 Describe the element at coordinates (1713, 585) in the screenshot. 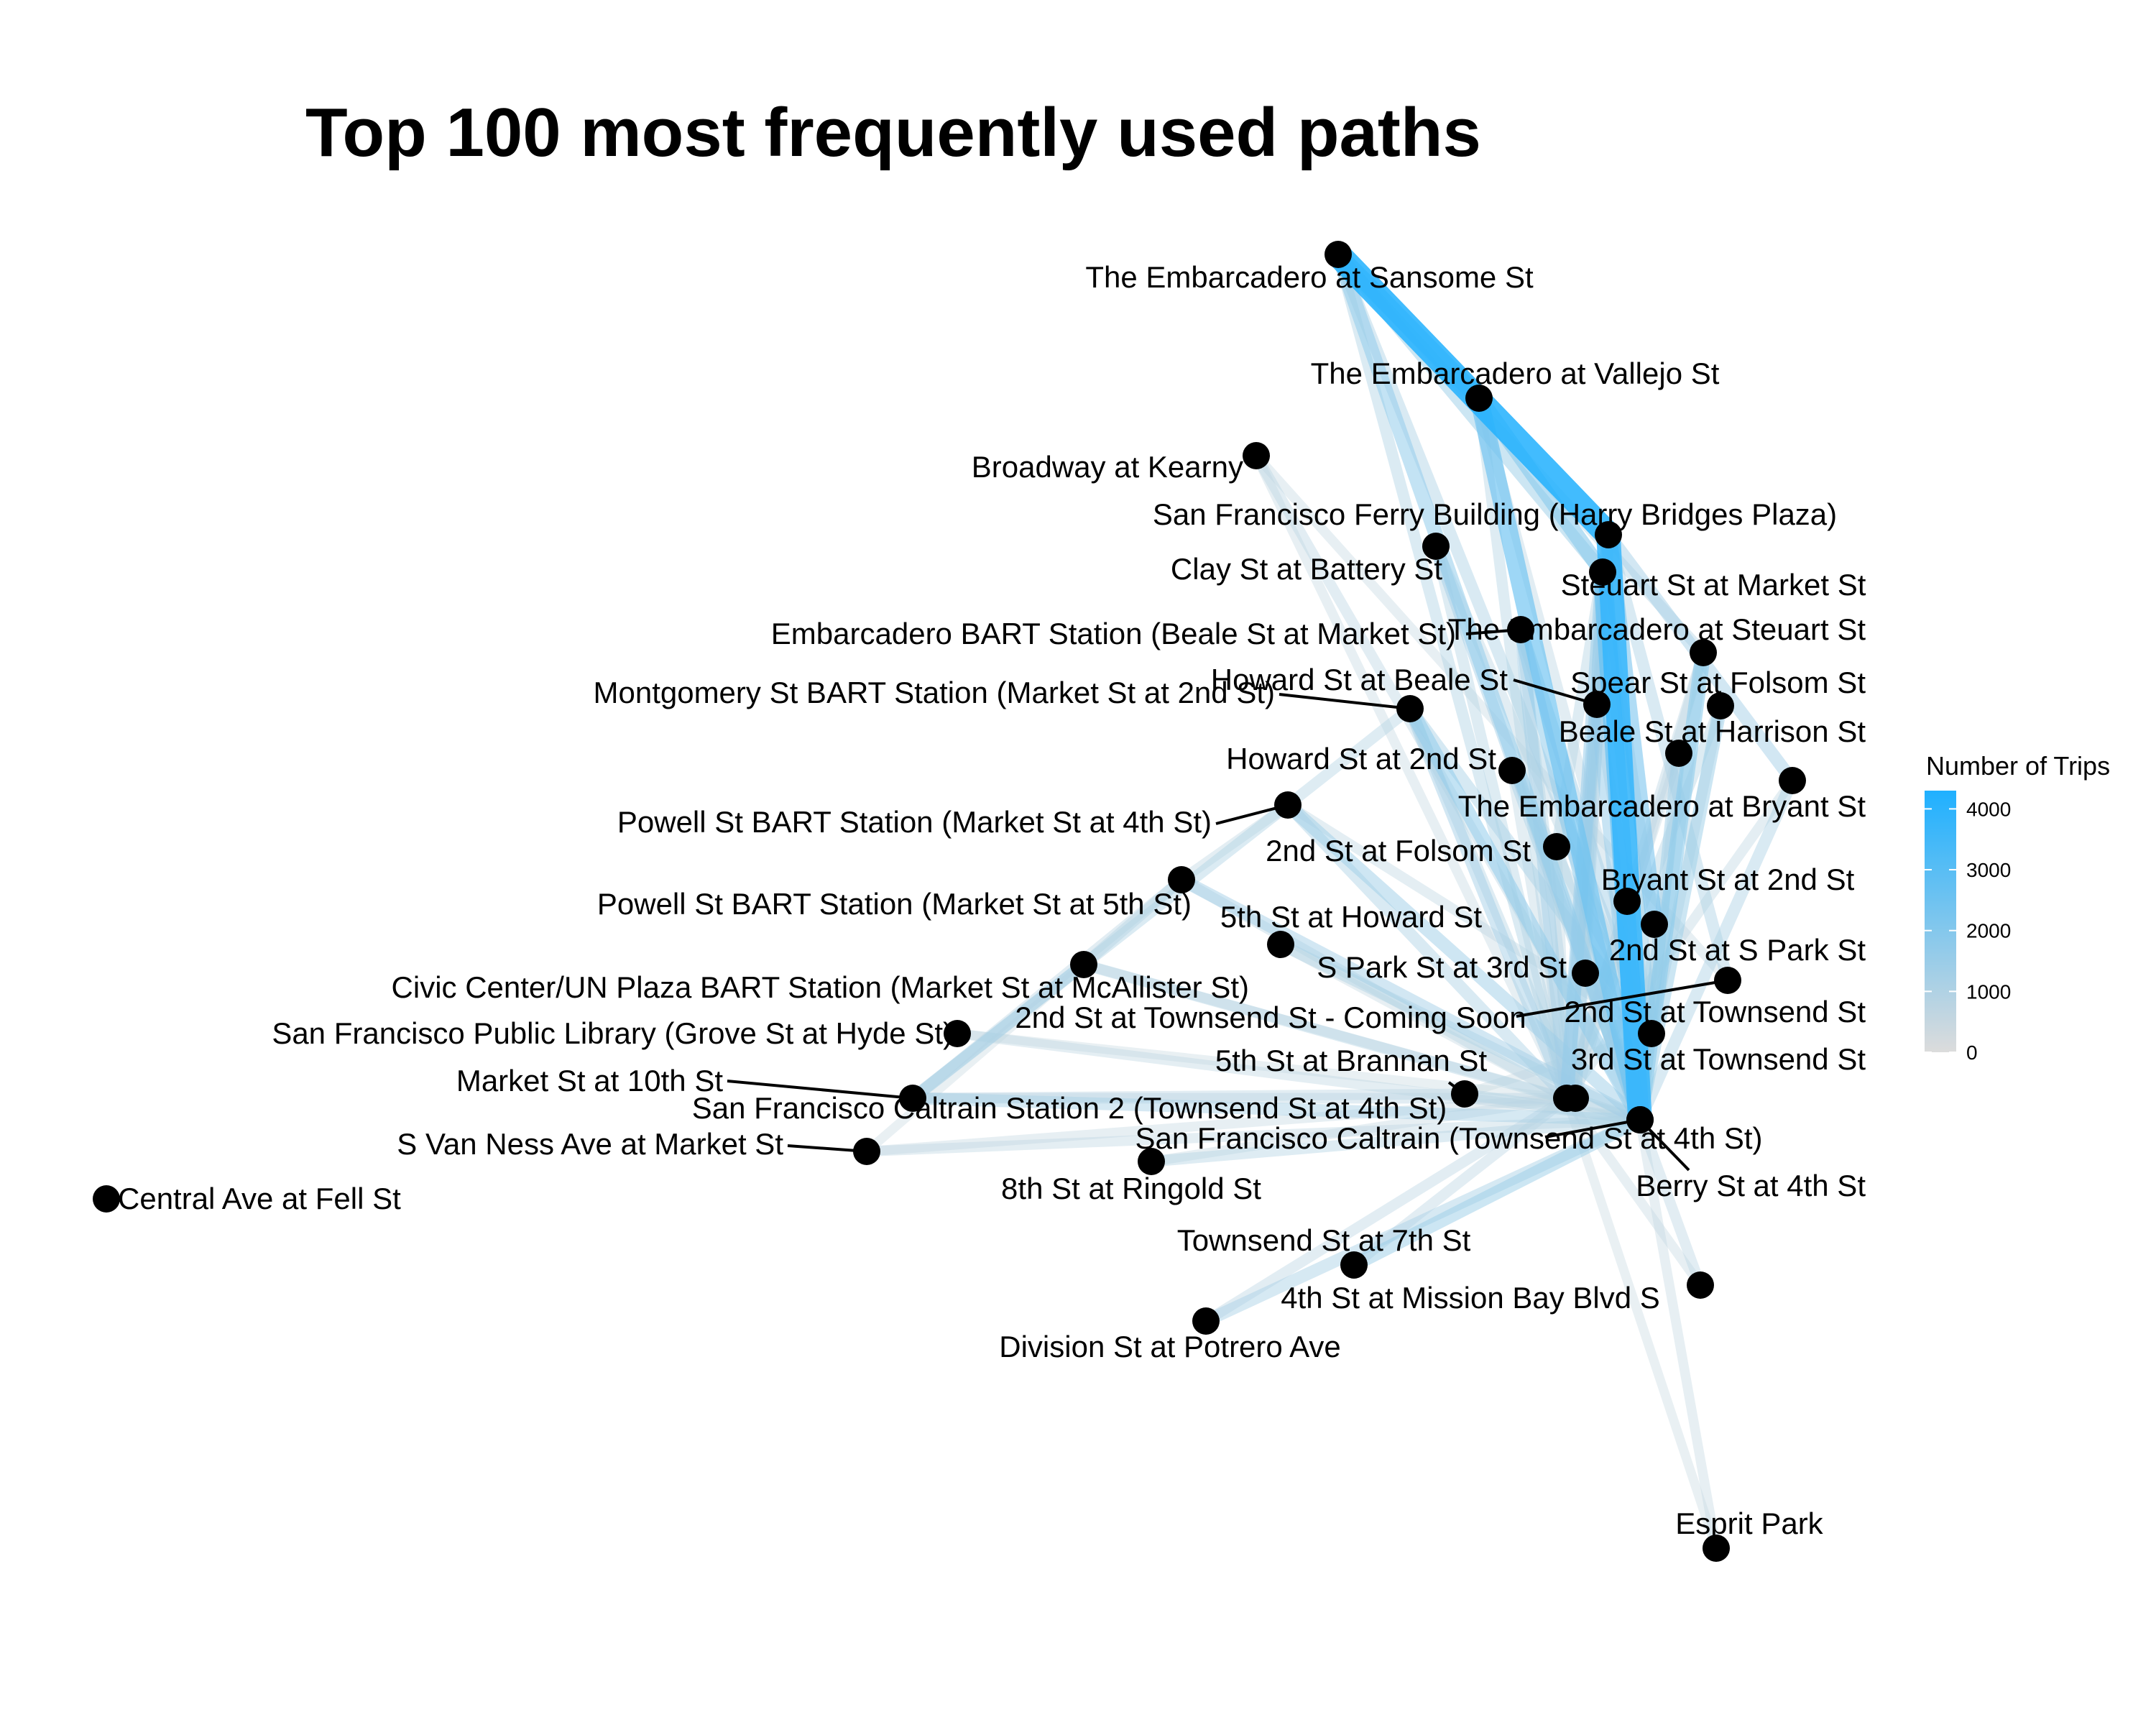

I see `station-label: Steuart St at Market St` at that location.